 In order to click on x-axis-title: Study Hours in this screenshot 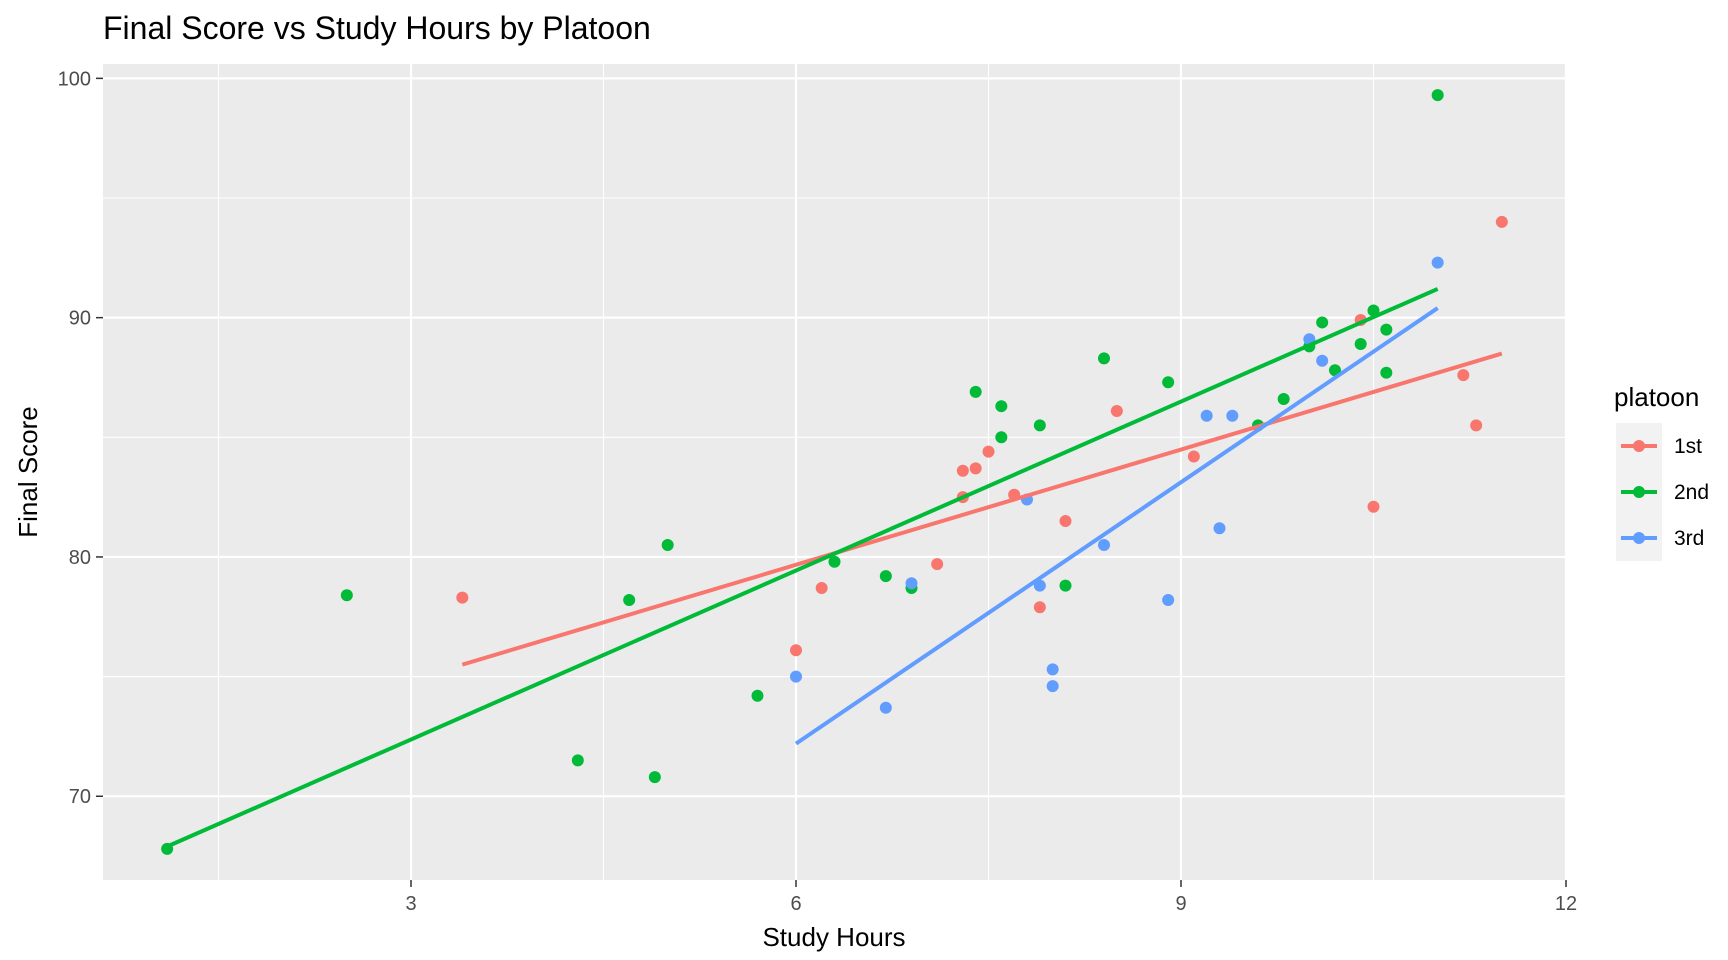, I will do `click(833, 937)`.